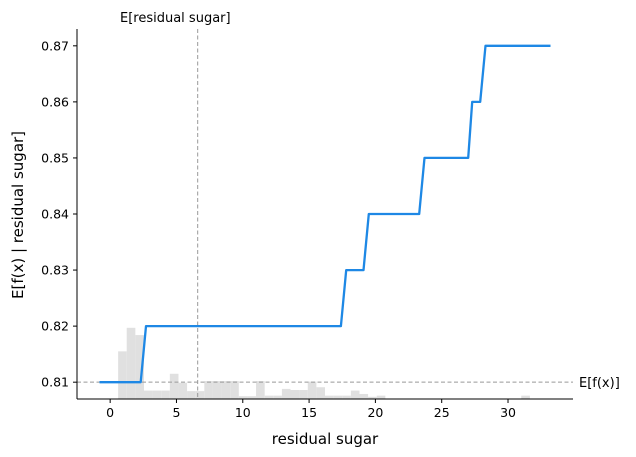  Describe the element at coordinates (243, 412) in the screenshot. I see `x-tick-label: 10` at that location.